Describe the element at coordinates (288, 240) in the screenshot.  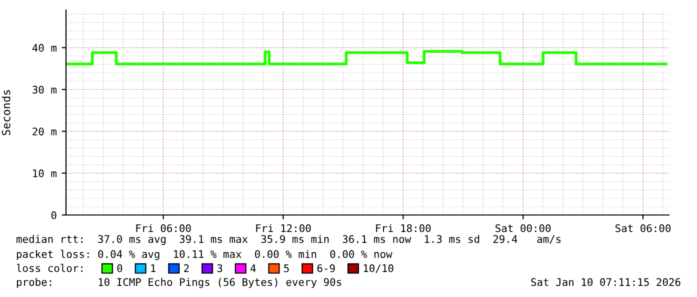
I see `text: median rtt: 37.0 ms avg 39.1 ms max 35.9 ms min 36.1 ms now 1.3 ms sd 29.4 am/s` at that location.